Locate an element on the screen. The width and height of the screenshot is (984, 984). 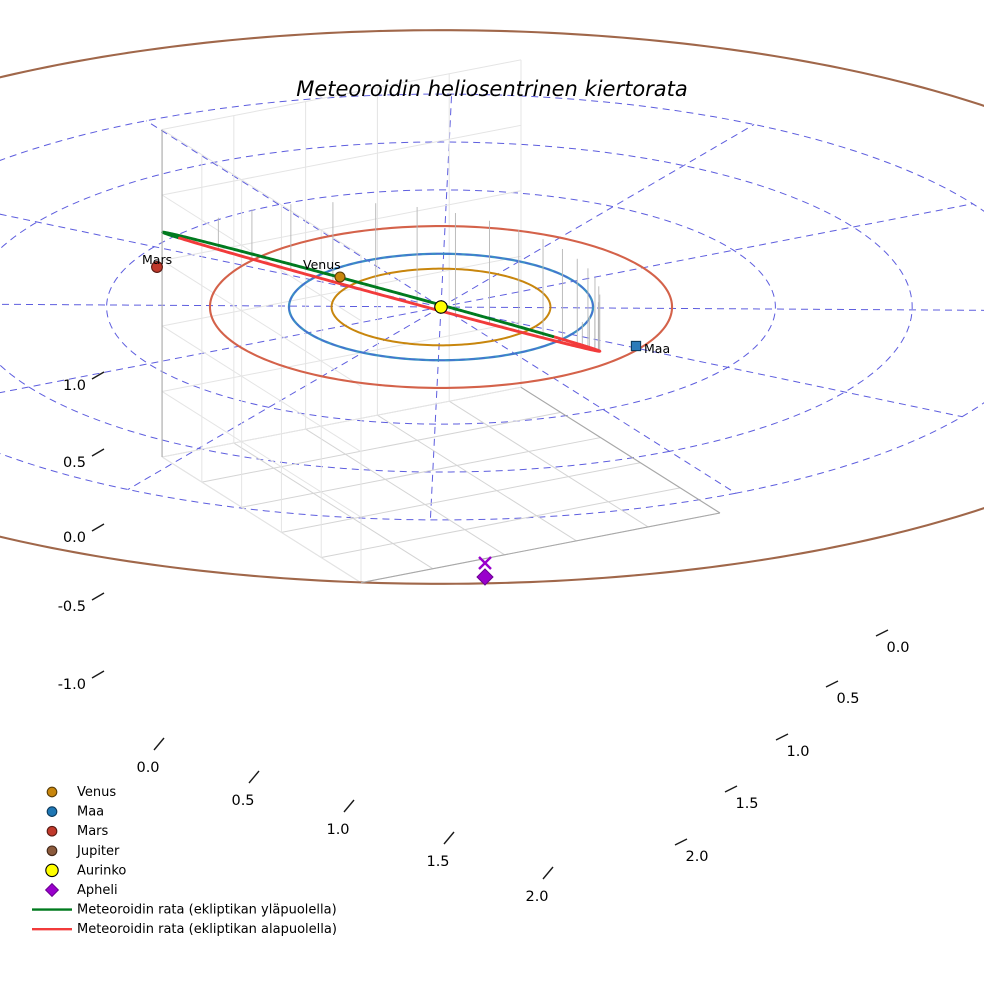
marker-mars is located at coordinates (157, 267).